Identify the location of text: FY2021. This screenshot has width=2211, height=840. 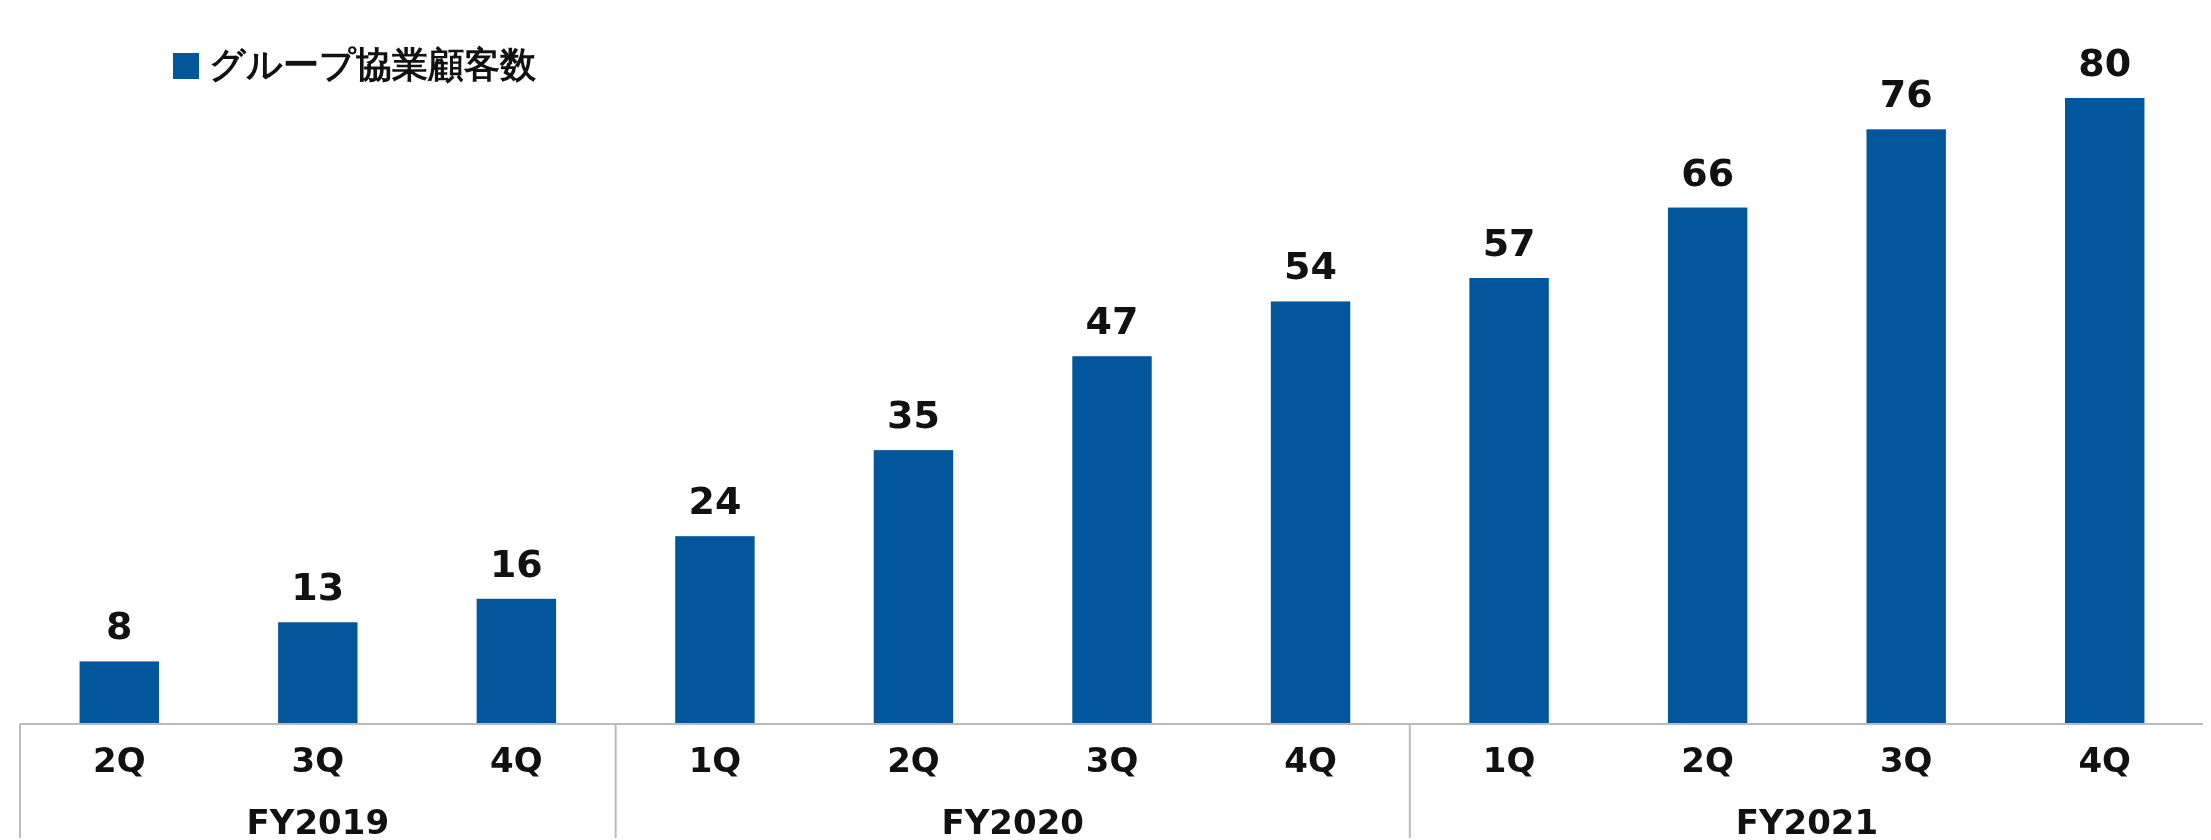
(1807, 821).